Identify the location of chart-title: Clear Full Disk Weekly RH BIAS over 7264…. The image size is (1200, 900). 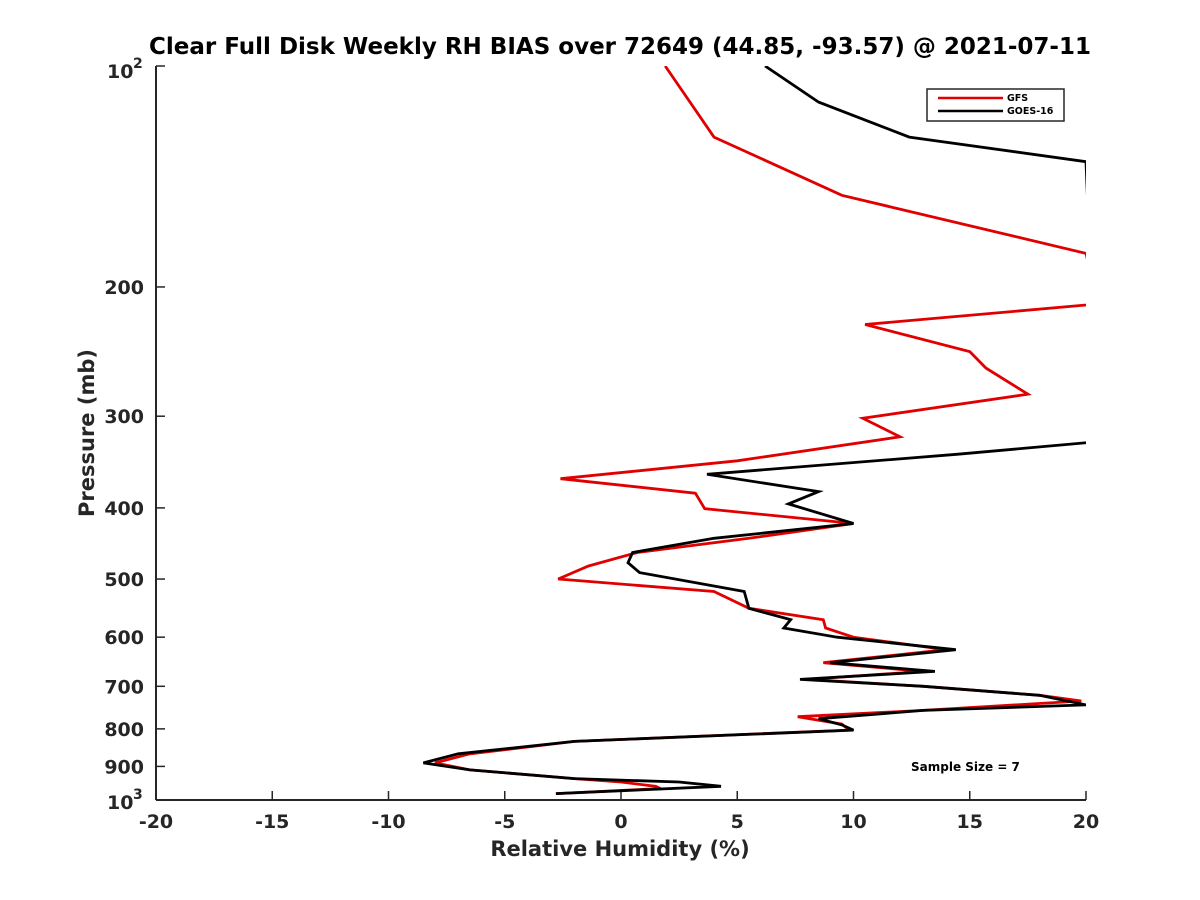
(620, 47).